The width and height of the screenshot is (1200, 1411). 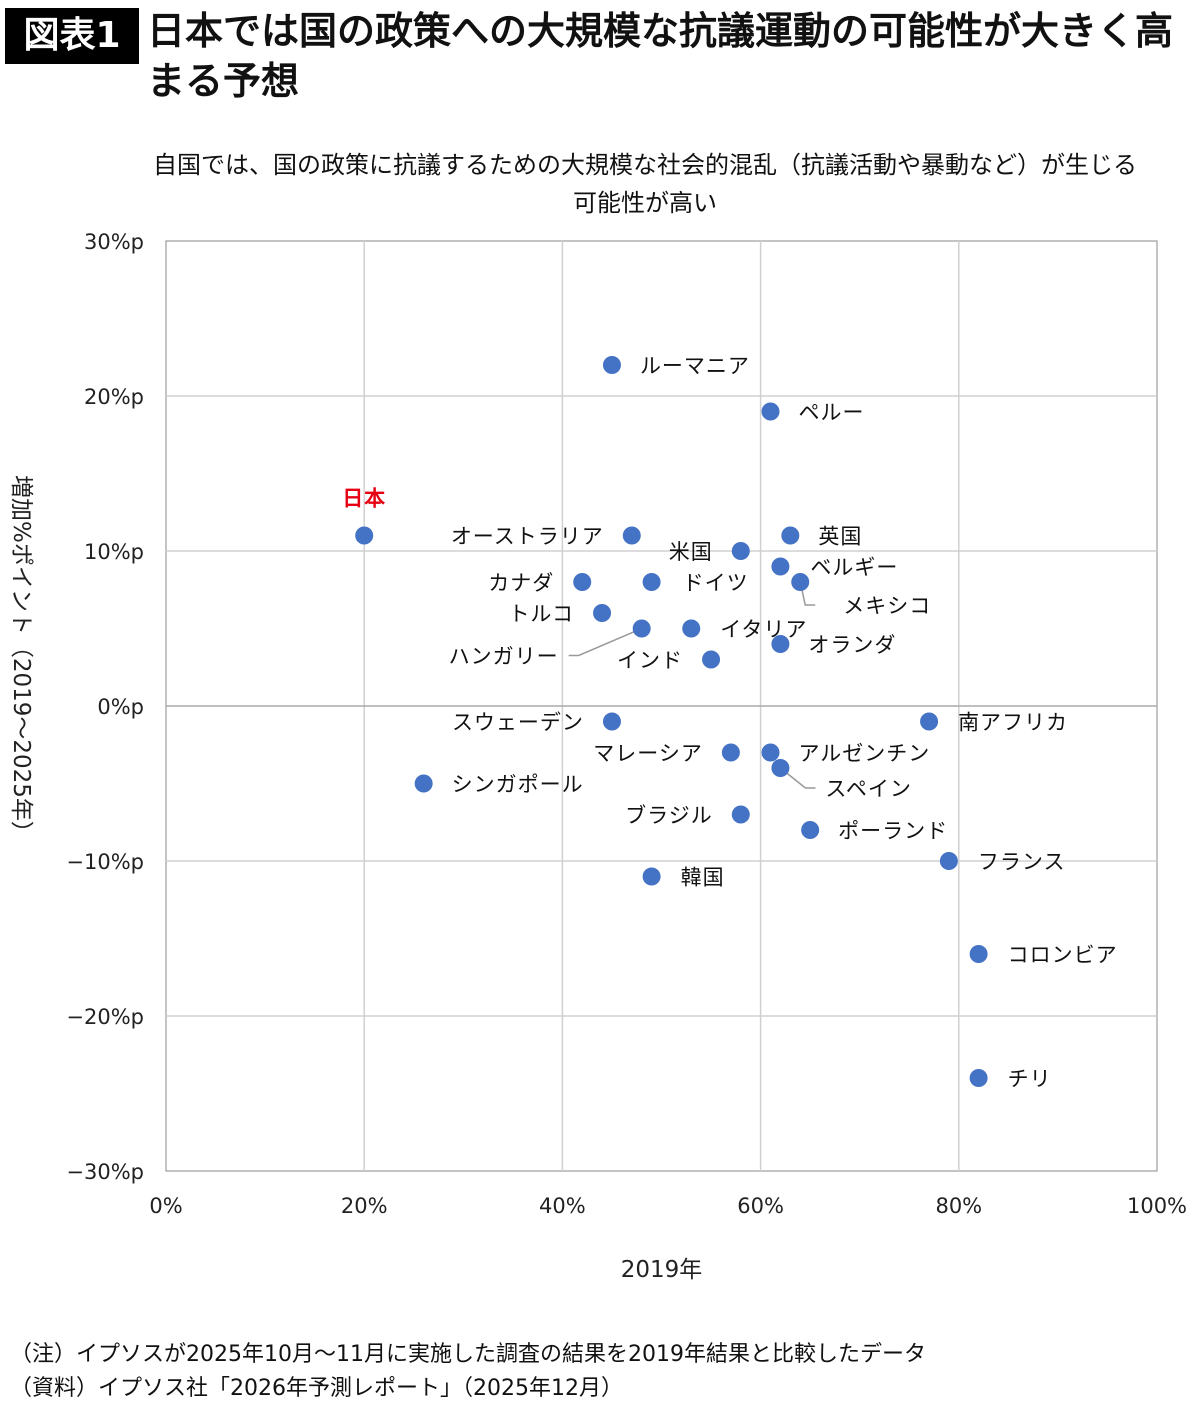 What do you see at coordinates (504, 657) in the screenshot?
I see `data-label: ハンガリー` at bounding box center [504, 657].